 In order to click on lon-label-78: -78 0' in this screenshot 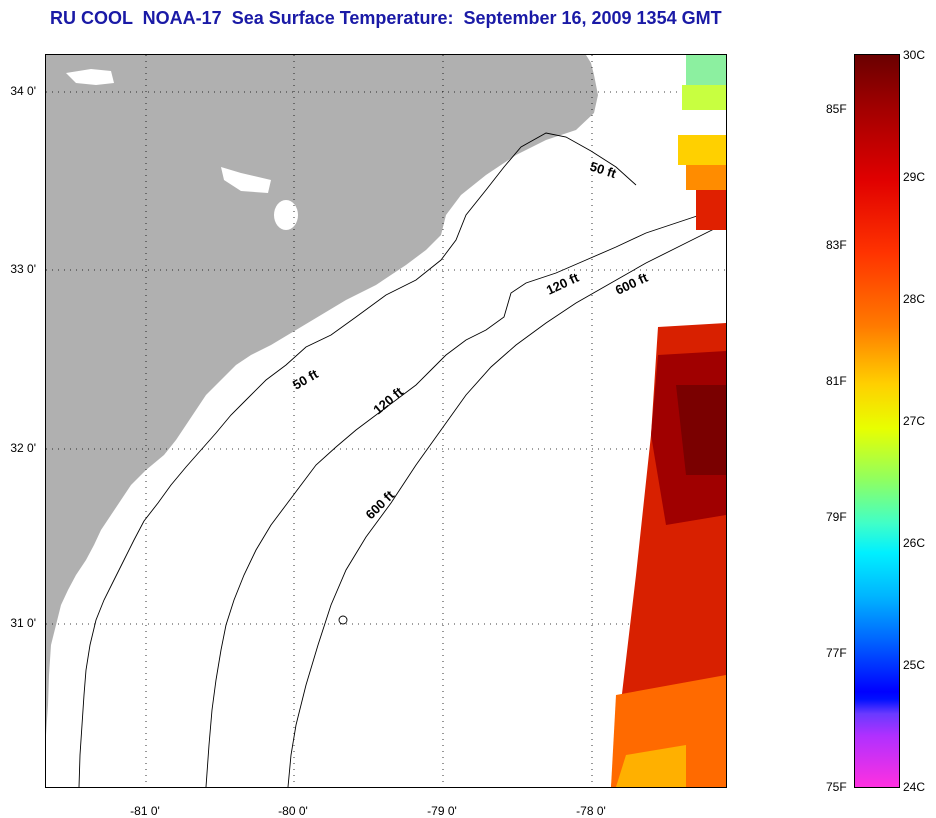, I will do `click(591, 811)`.